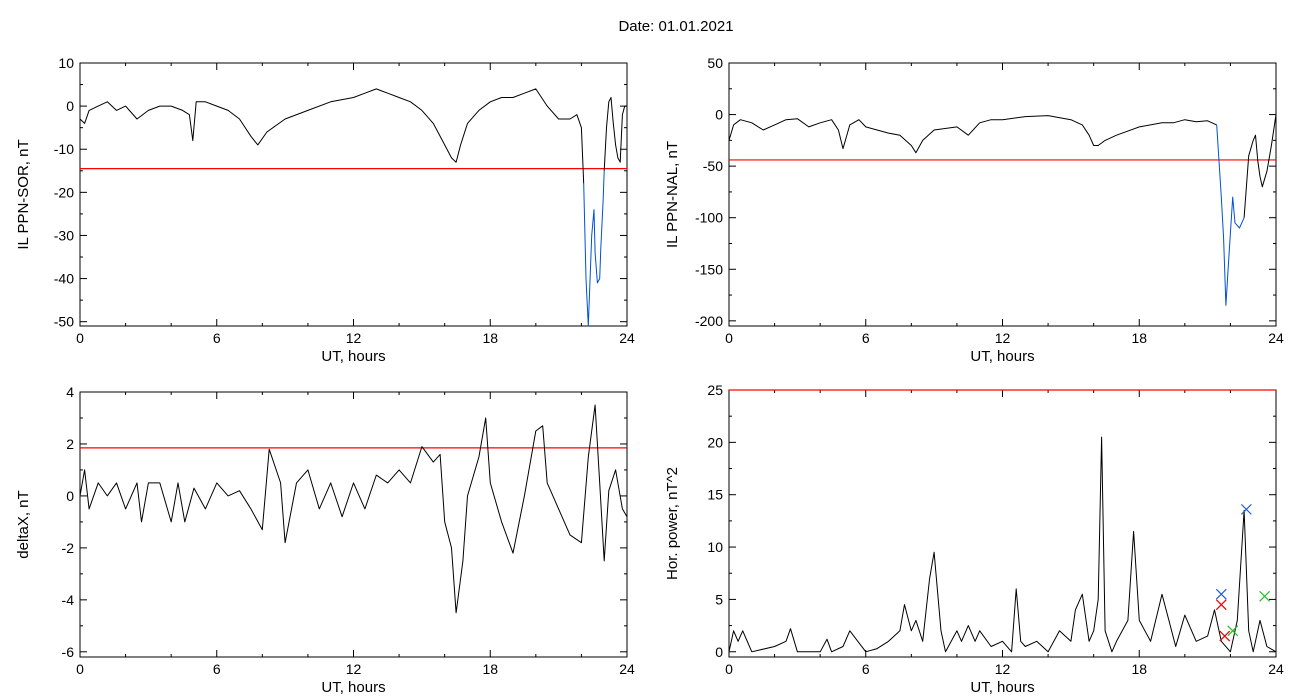 This screenshot has width=1300, height=700. Describe the element at coordinates (64, 235) in the screenshot. I see `y-tick-label: -30` at that location.